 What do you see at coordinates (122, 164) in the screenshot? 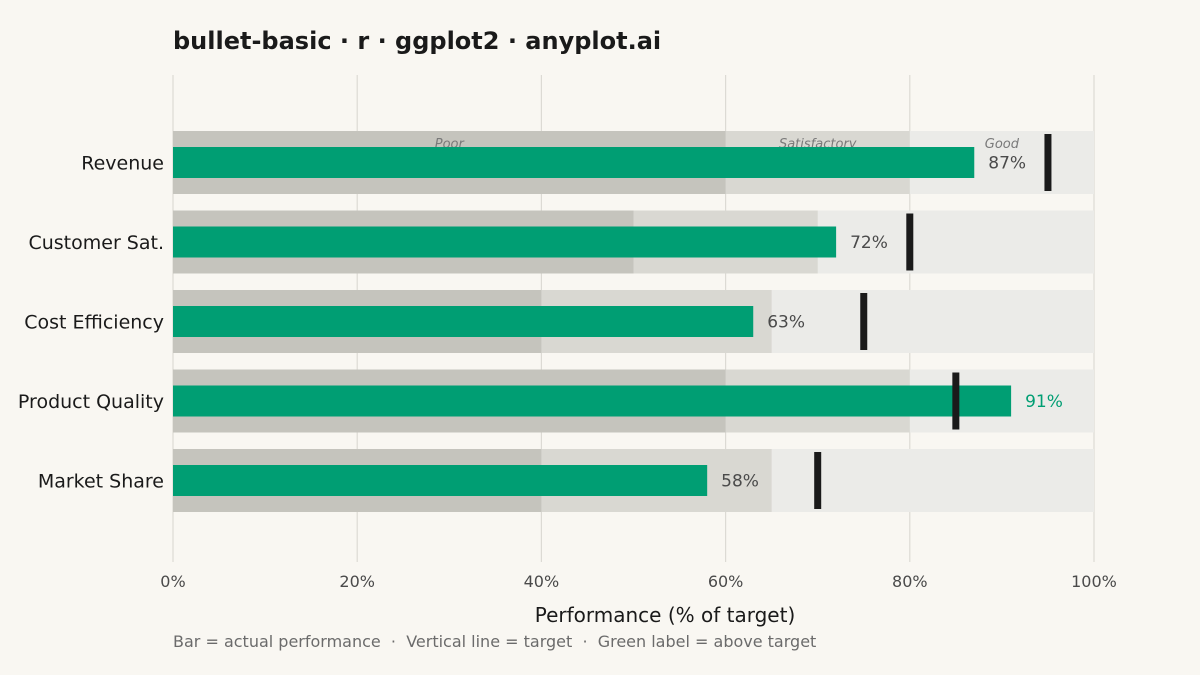
I see `category-label: Revenue` at bounding box center [122, 164].